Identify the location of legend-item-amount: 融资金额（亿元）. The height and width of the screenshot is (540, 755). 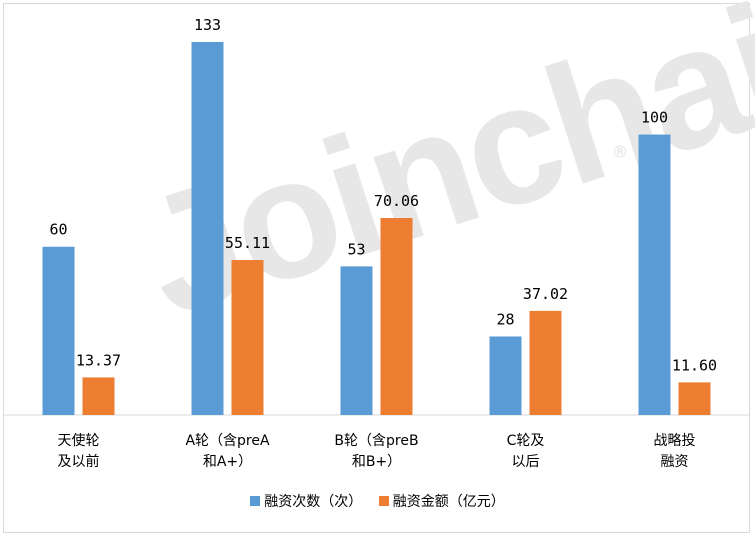
(441, 501).